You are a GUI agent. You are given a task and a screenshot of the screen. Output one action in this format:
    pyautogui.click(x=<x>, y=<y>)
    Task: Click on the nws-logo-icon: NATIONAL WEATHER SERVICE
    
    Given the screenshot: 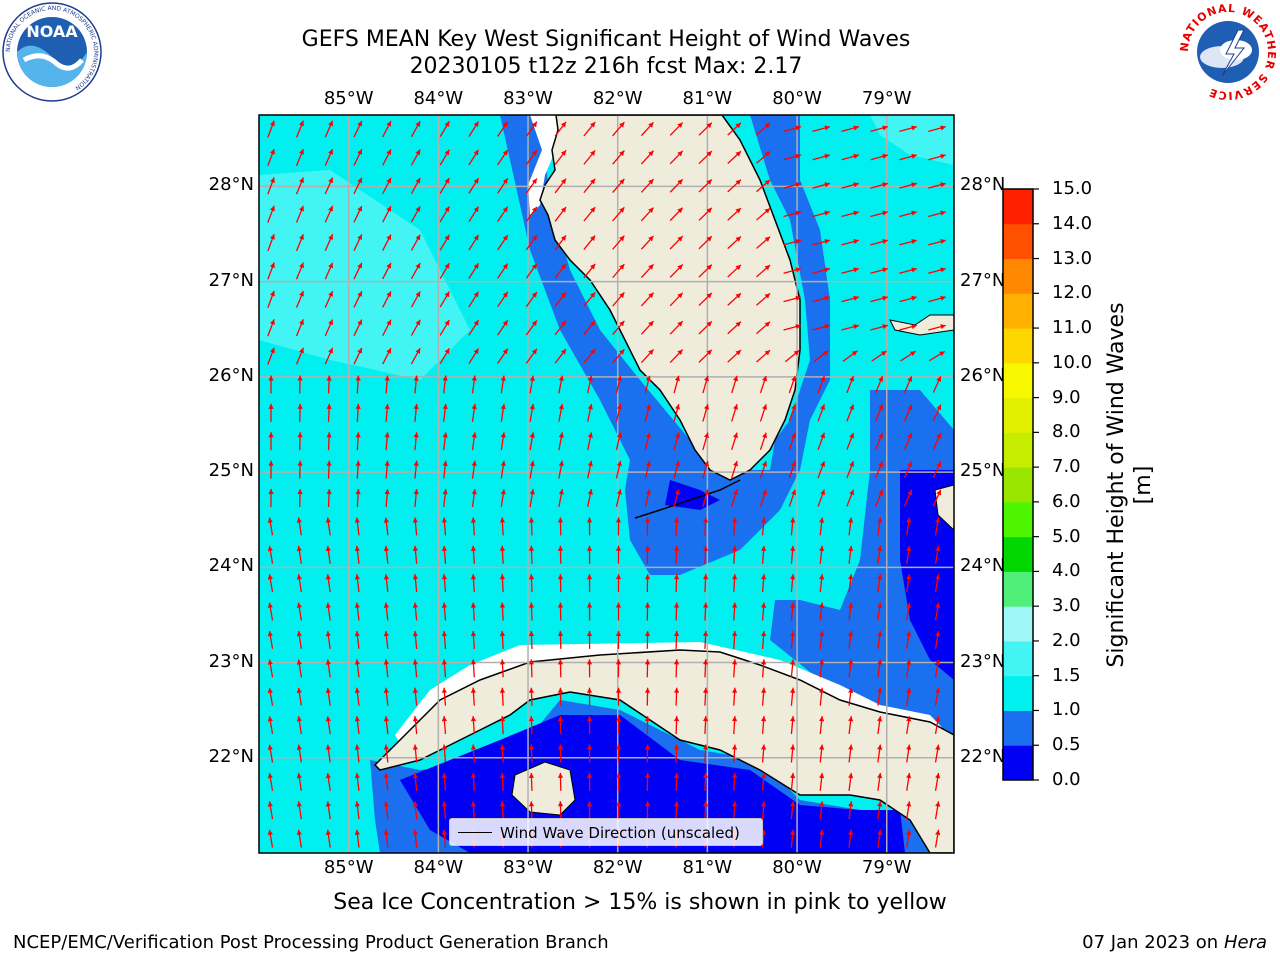 What is the action you would take?
    pyautogui.click(x=1227, y=52)
    